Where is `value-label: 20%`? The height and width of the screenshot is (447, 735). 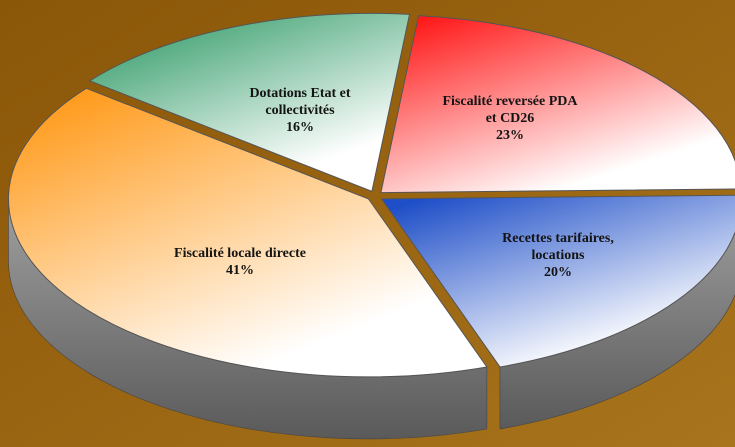
value-label: 20% is located at coordinates (558, 272).